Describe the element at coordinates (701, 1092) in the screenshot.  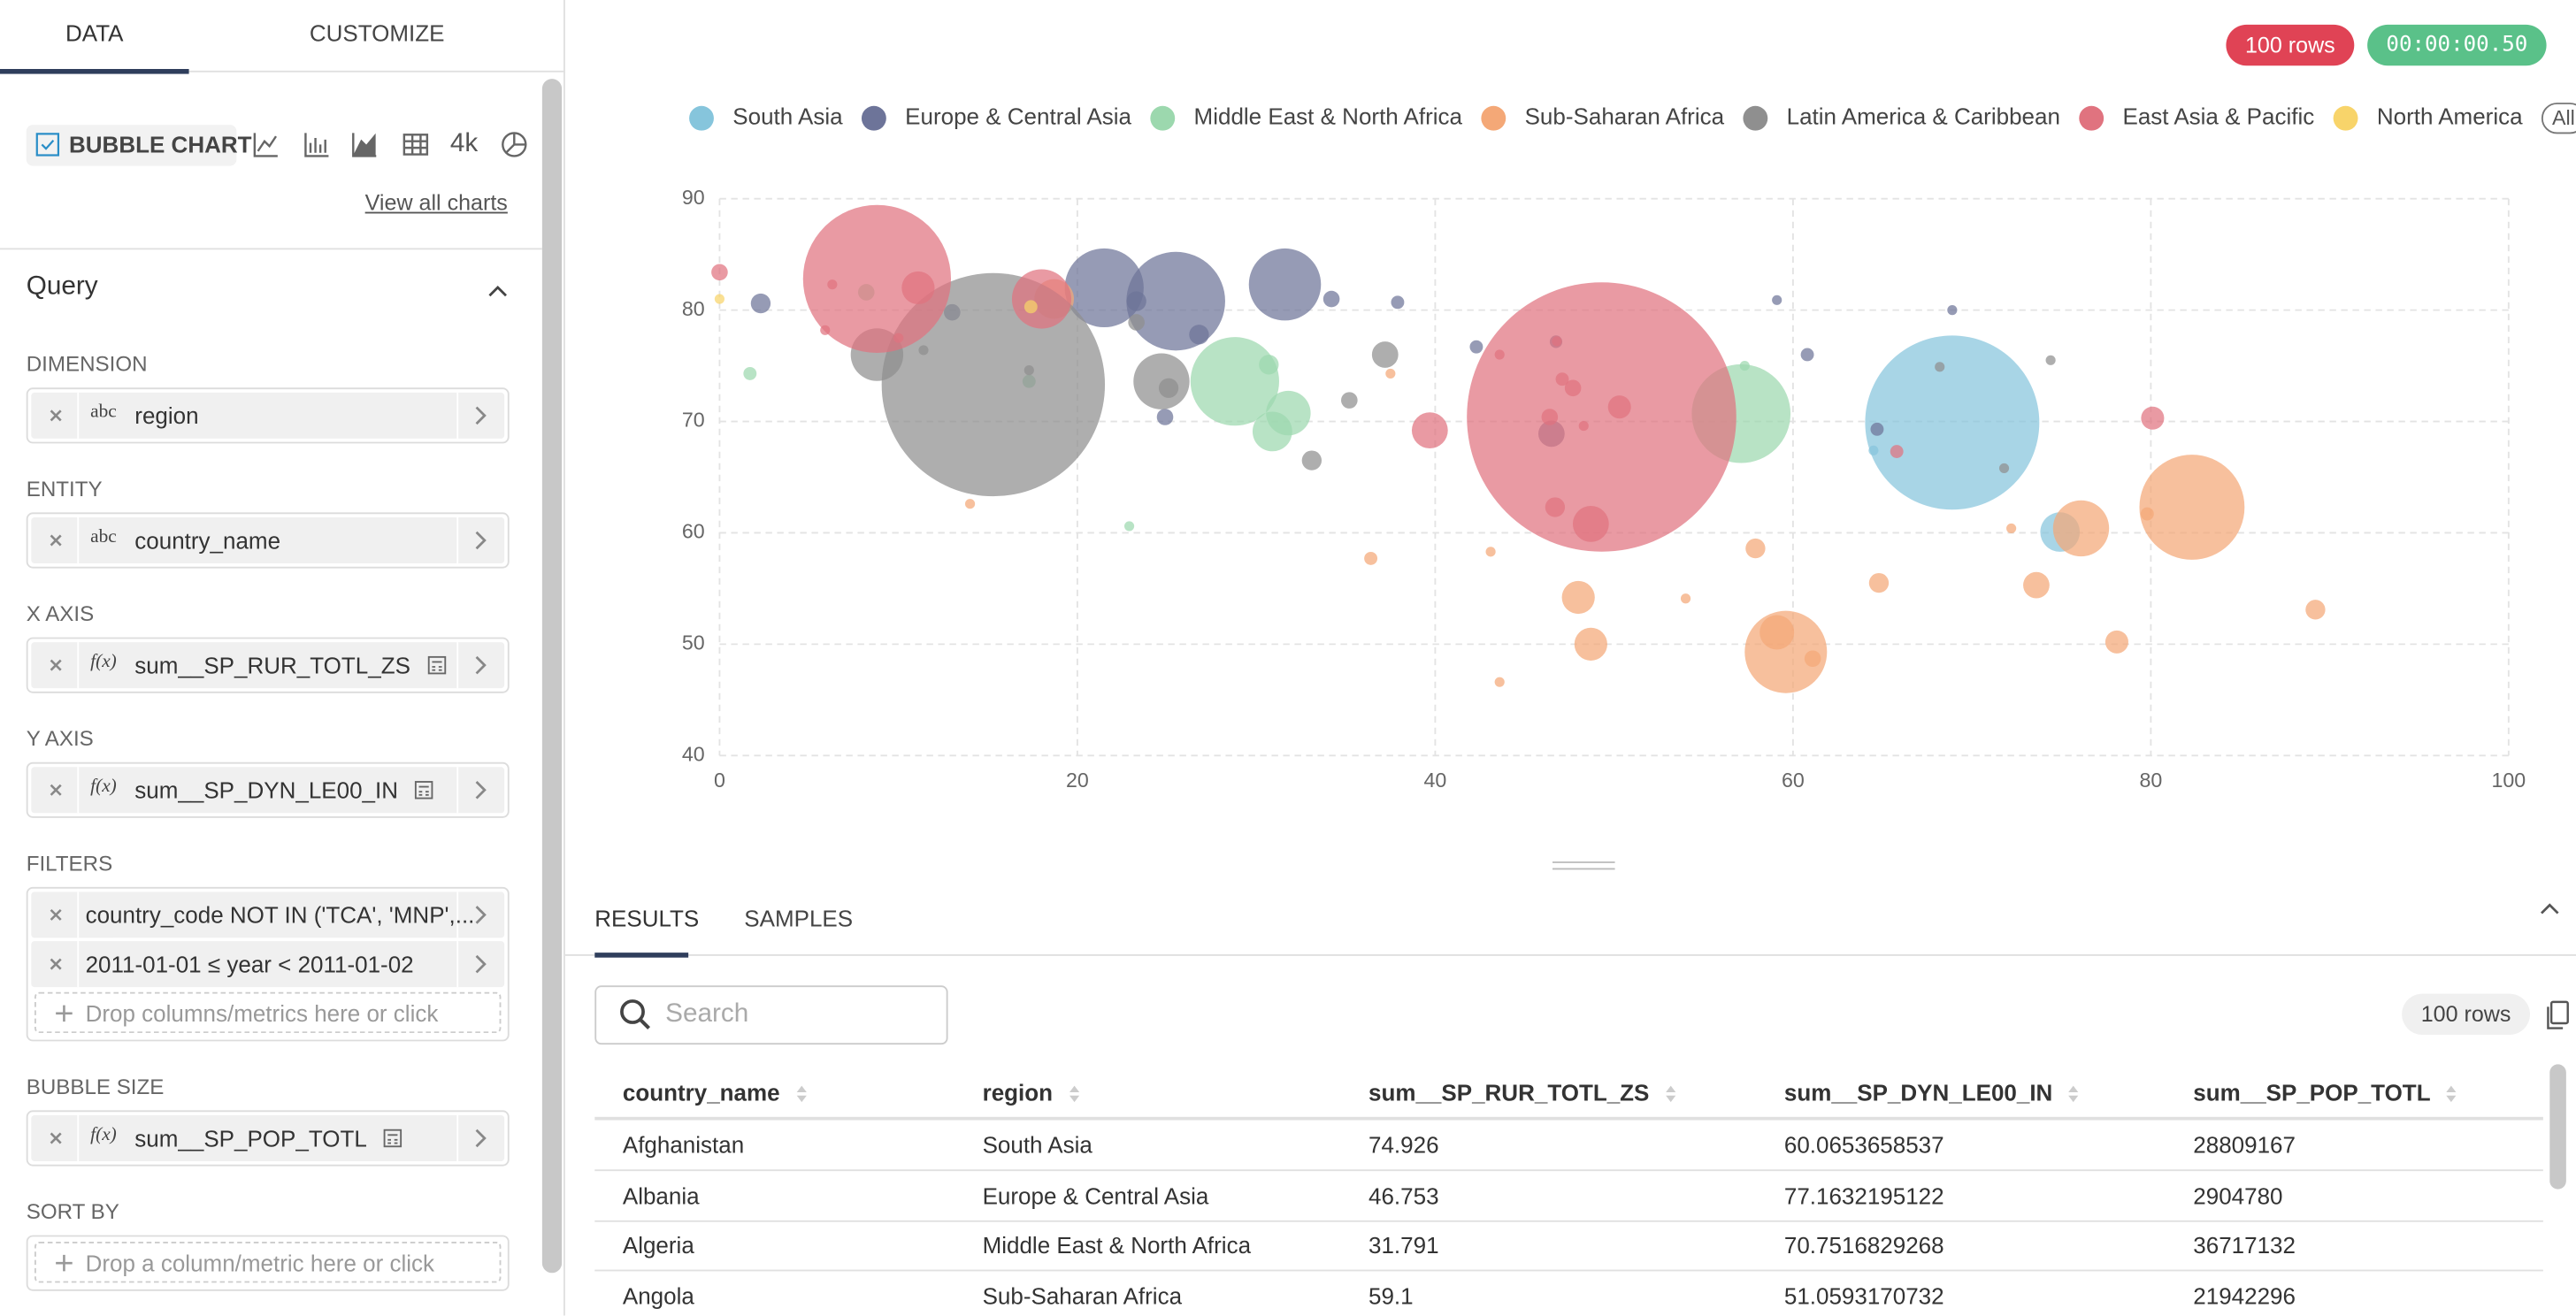
I see `column-header: country_name` at that location.